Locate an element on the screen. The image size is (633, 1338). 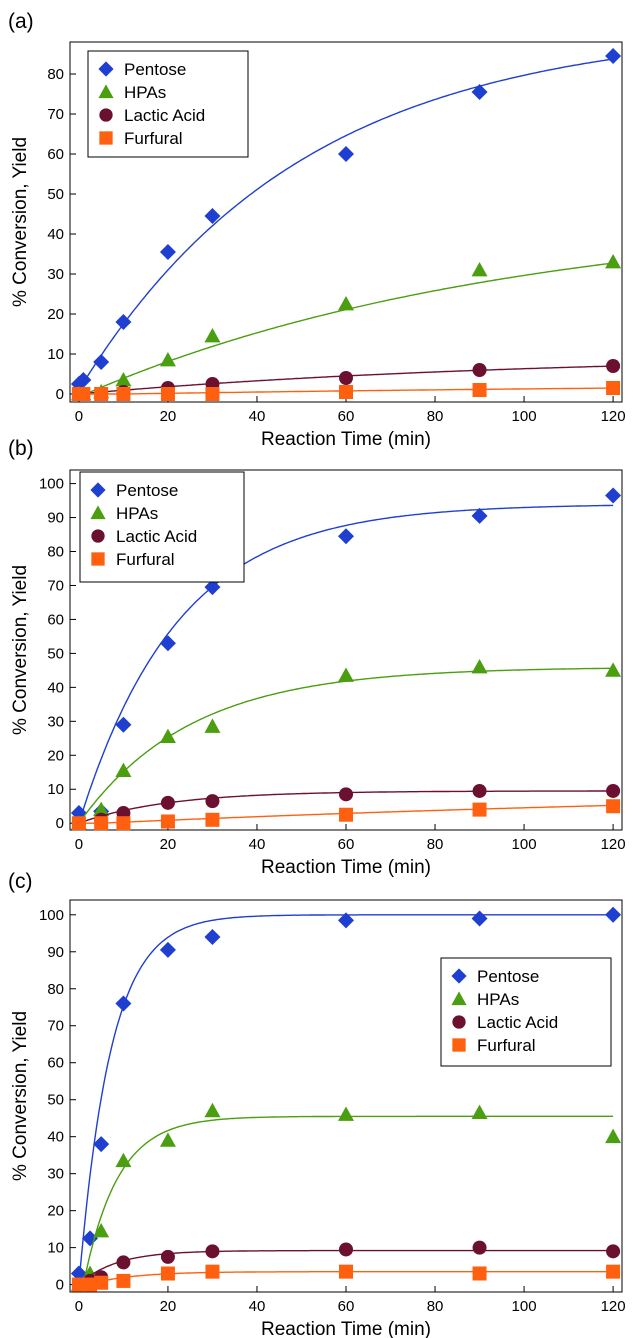
y-tick-label: 90 is located at coordinates (55, 518).